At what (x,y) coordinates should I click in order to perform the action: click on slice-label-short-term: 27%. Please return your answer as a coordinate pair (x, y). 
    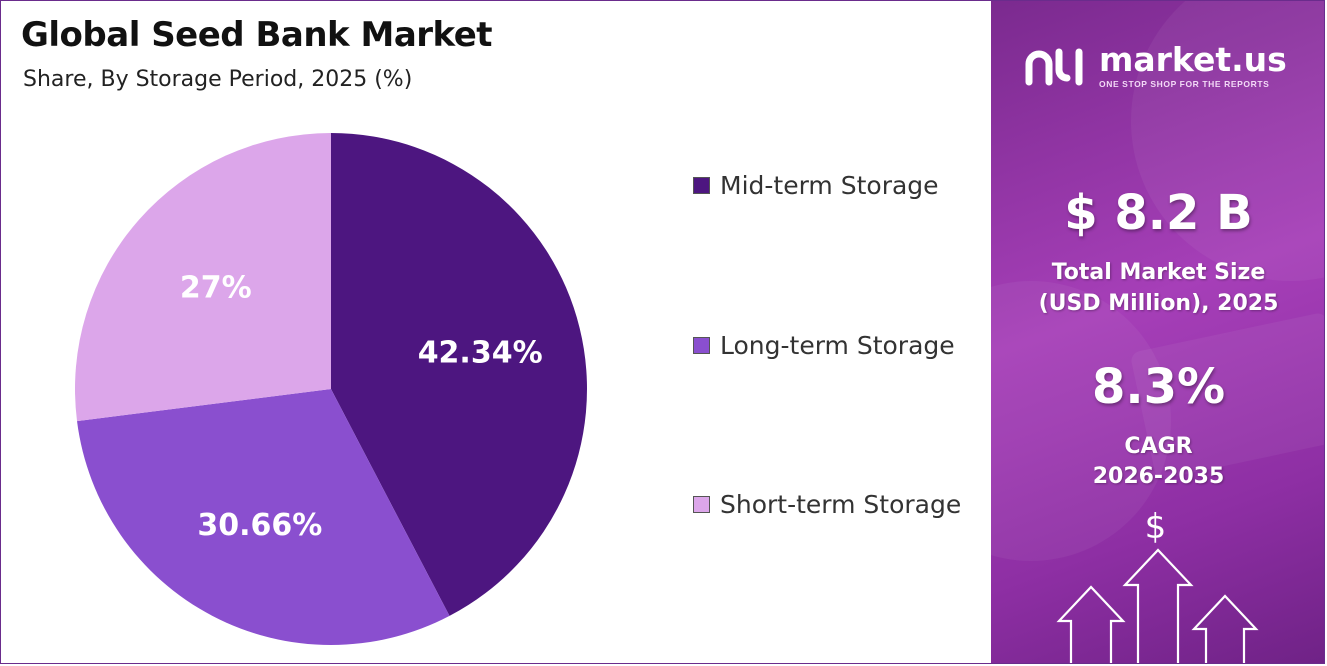
    Looking at the image, I should click on (216, 287).